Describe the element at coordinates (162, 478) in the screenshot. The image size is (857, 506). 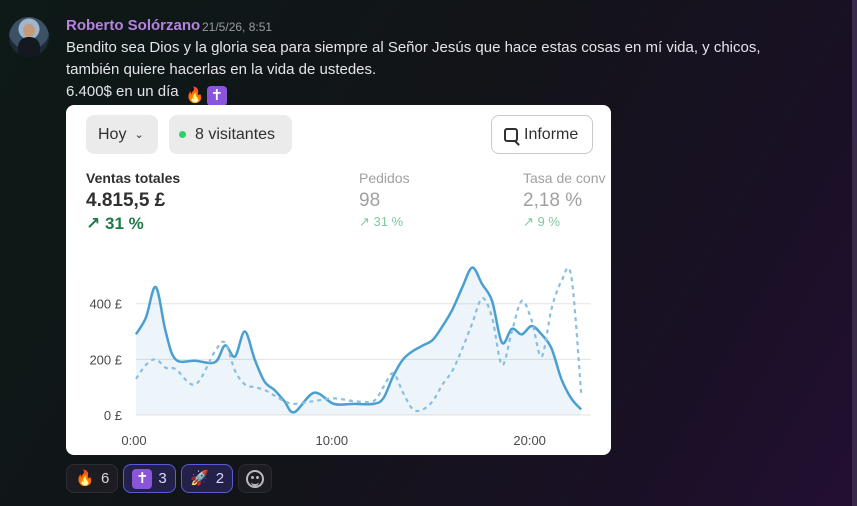
I see `reaction-count: 3` at that location.